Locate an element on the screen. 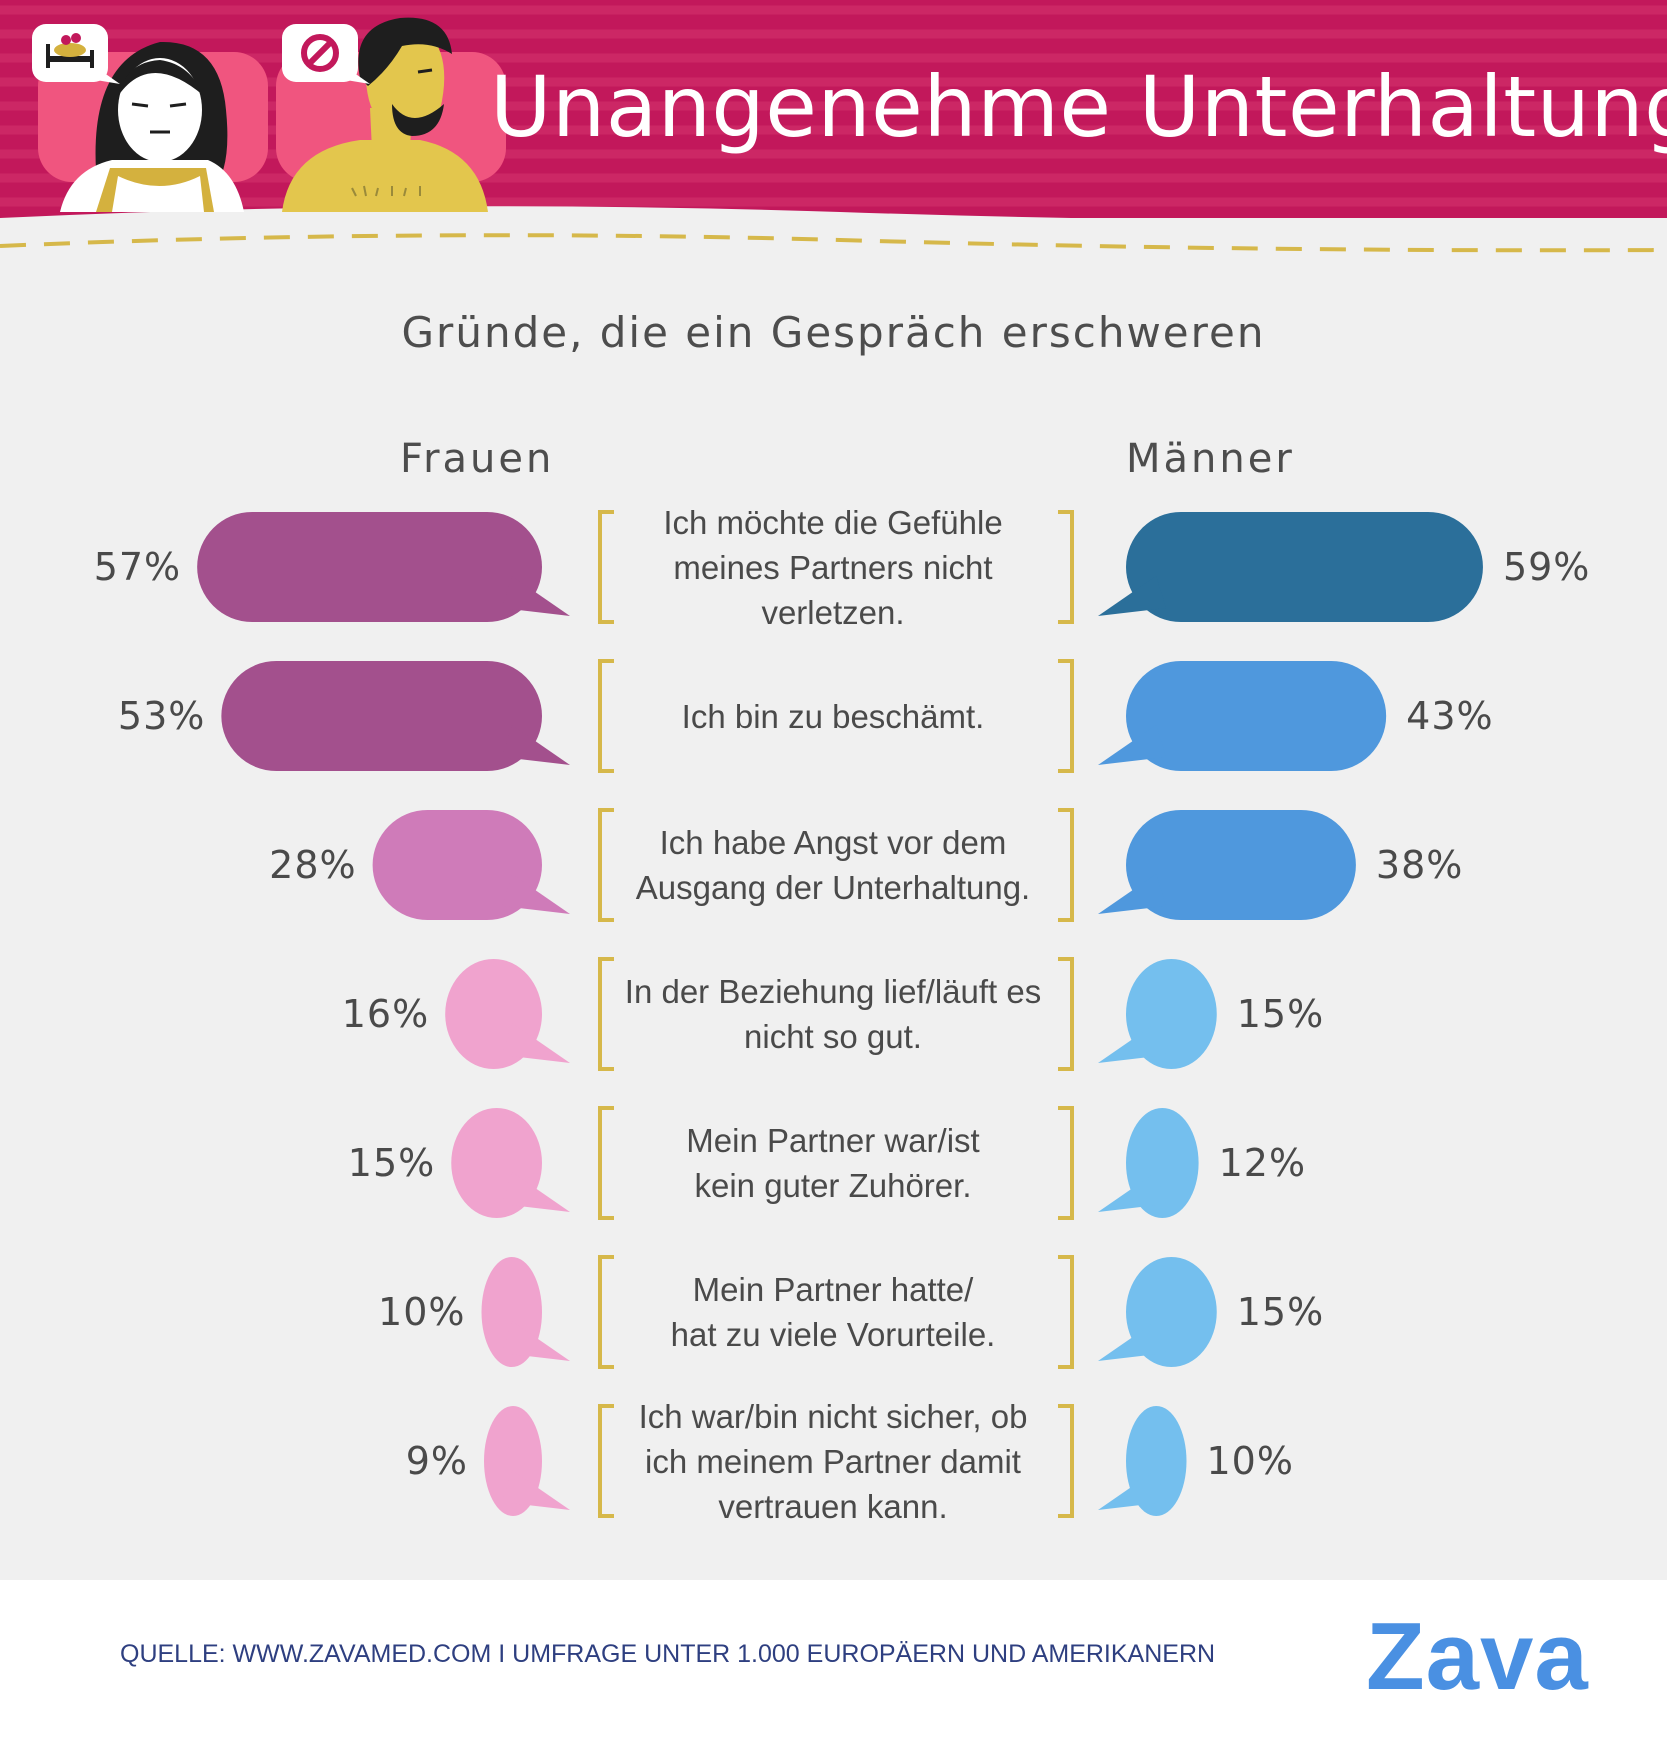  zava-logo: Zava is located at coordinates (1477, 1656).